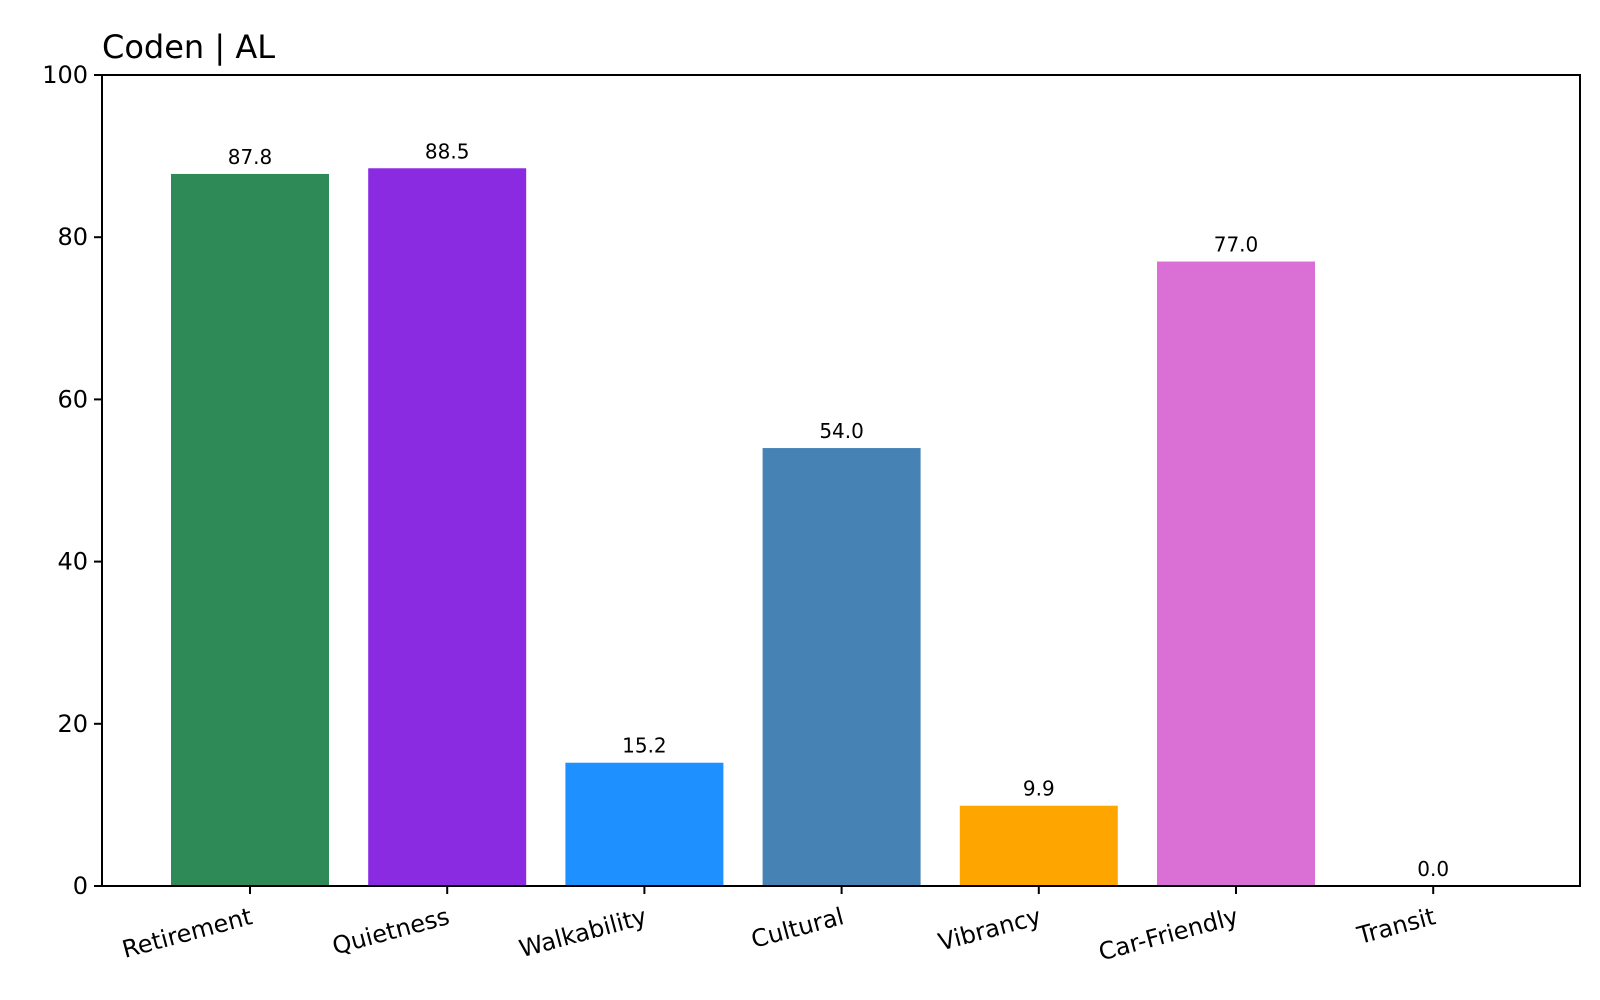 The height and width of the screenshot is (1000, 1600). I want to click on x-tick-label: Car-Friendly, so click(1169, 934).